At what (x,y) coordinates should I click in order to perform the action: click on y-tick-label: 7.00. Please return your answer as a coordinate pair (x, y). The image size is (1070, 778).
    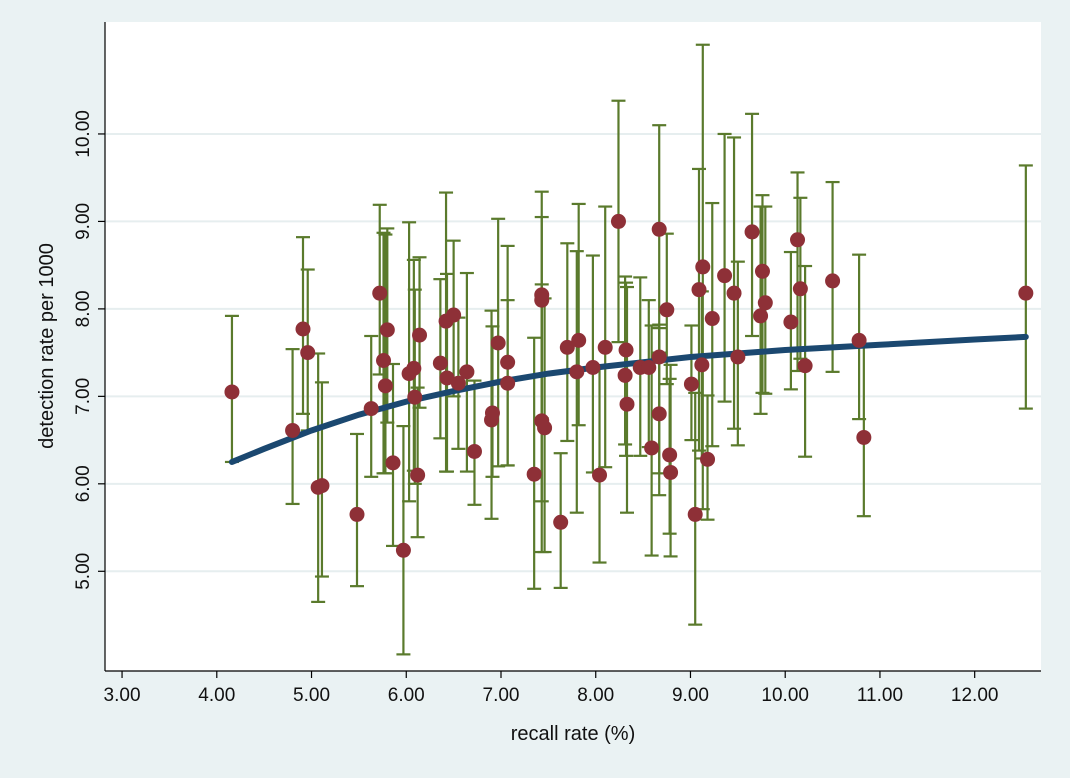
    Looking at the image, I should click on (83, 396).